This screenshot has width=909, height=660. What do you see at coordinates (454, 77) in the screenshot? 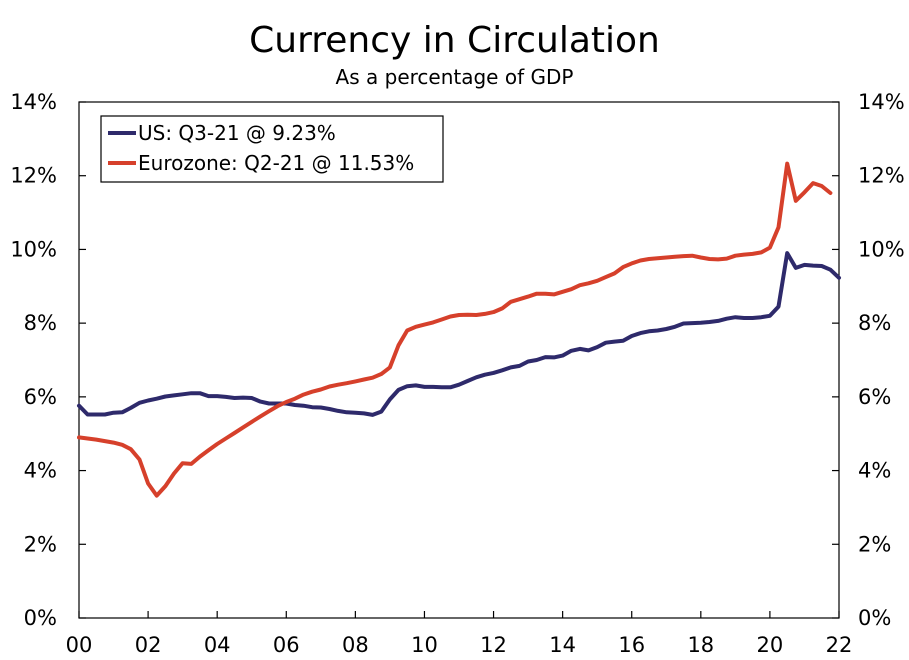
I see `chart-subtitle: As a percentage of GDP` at bounding box center [454, 77].